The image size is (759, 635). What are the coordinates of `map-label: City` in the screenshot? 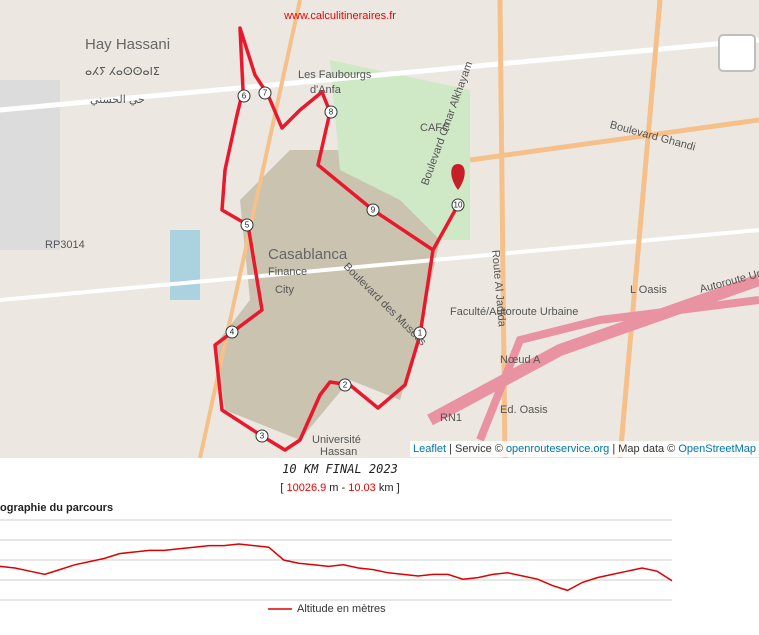 It's located at (284, 290).